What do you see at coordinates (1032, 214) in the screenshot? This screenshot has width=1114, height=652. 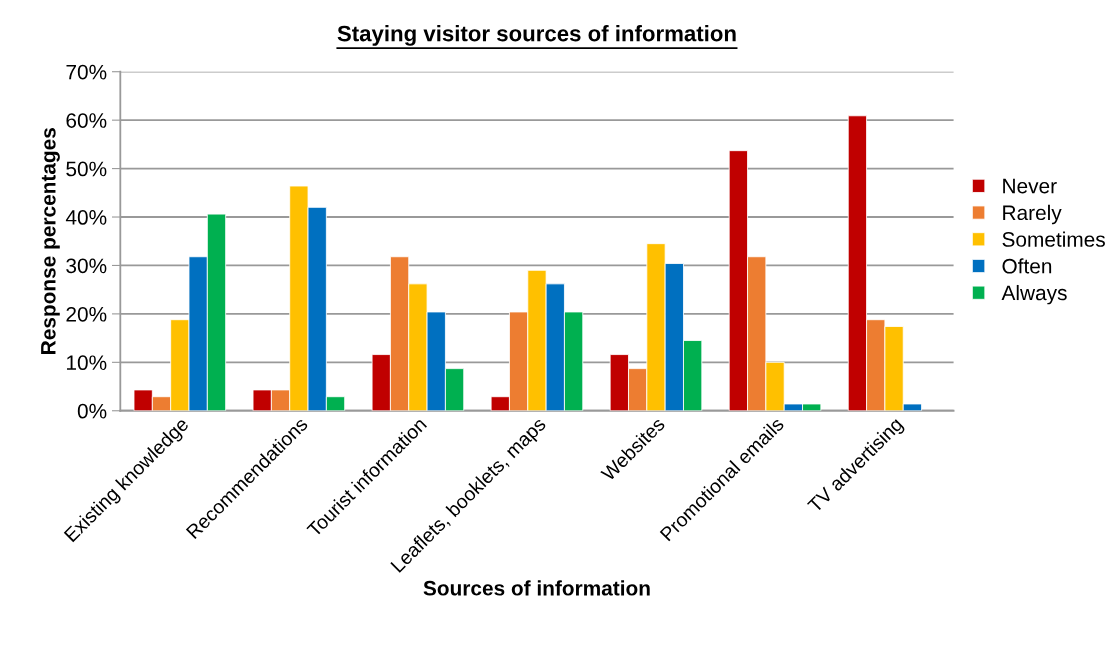 I see `legend-label: Rarely` at bounding box center [1032, 214].